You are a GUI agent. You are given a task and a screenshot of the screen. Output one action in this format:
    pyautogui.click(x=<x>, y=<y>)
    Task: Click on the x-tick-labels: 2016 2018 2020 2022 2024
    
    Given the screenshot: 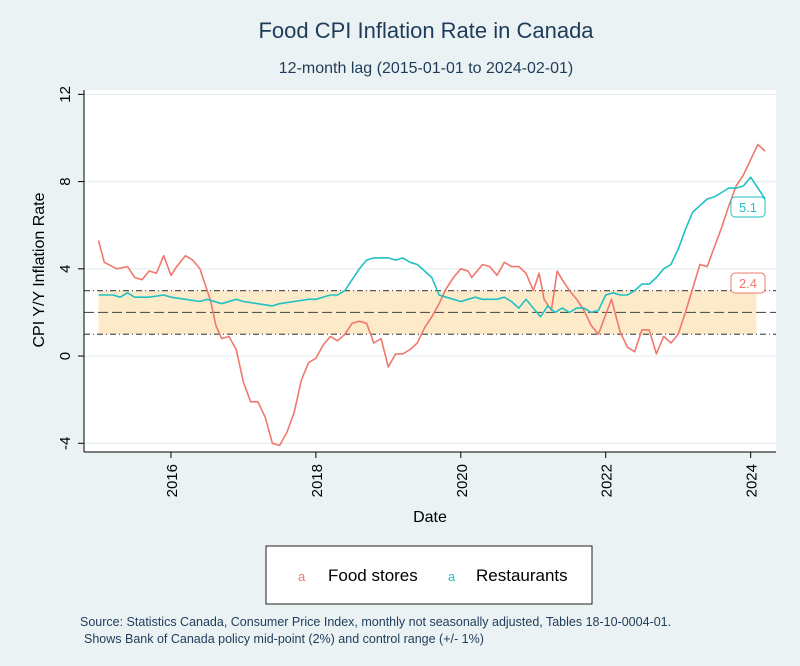 What is the action you would take?
    pyautogui.click(x=462, y=474)
    